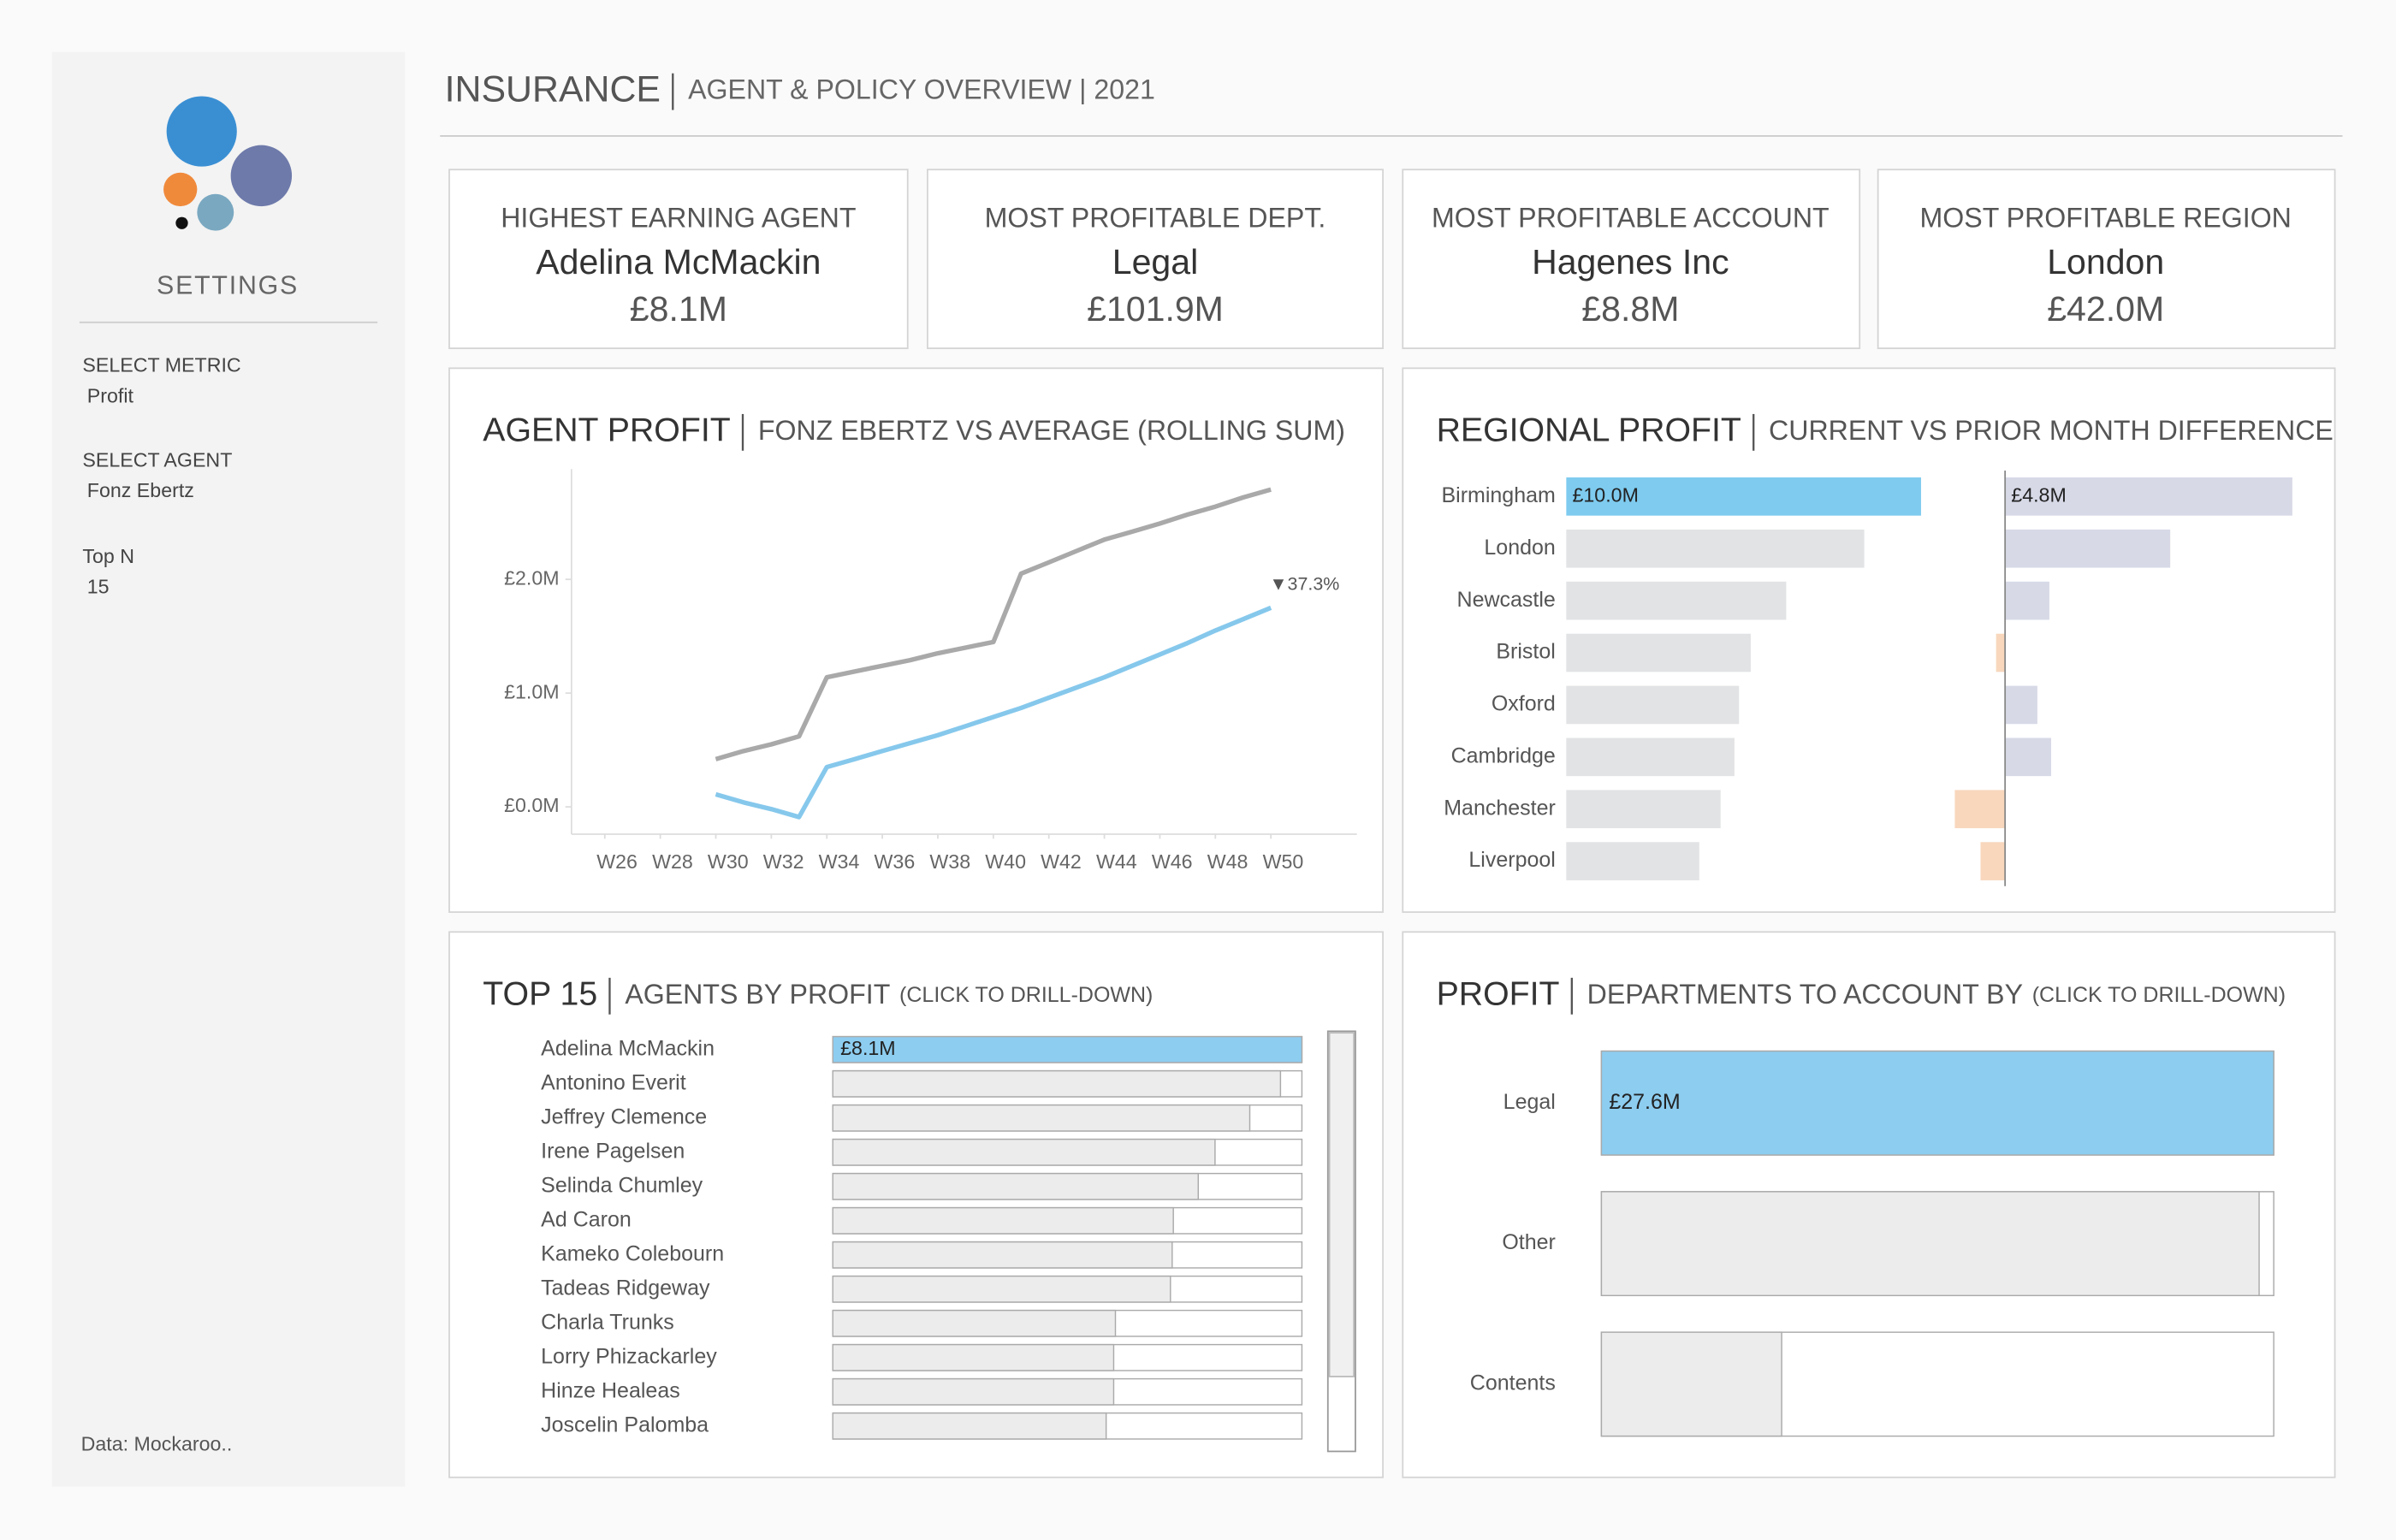 The image size is (2396, 1540). I want to click on x-tick-label: W34, so click(840, 861).